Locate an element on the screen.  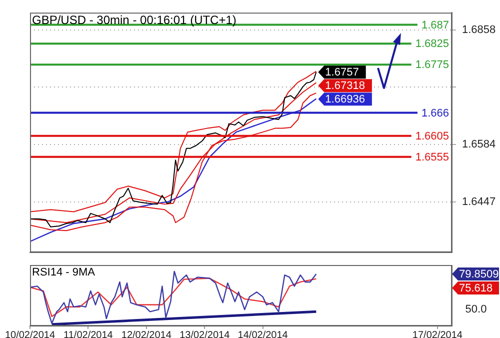
text: 75.618 is located at coordinates (476, 288).